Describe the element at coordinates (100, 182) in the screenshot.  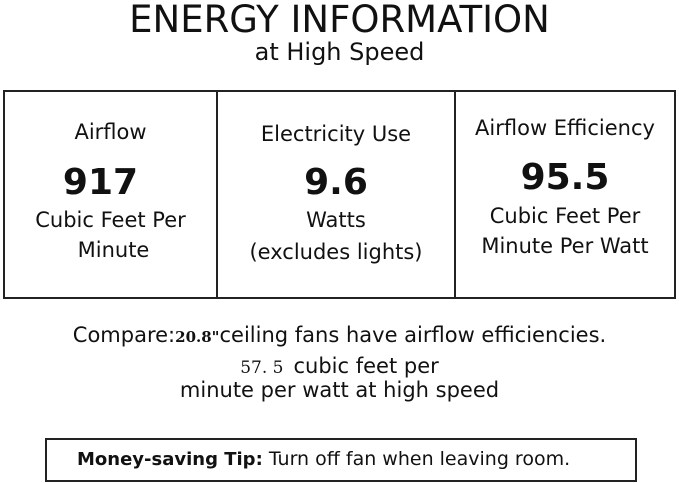
I see `metric-value: 917` at that location.